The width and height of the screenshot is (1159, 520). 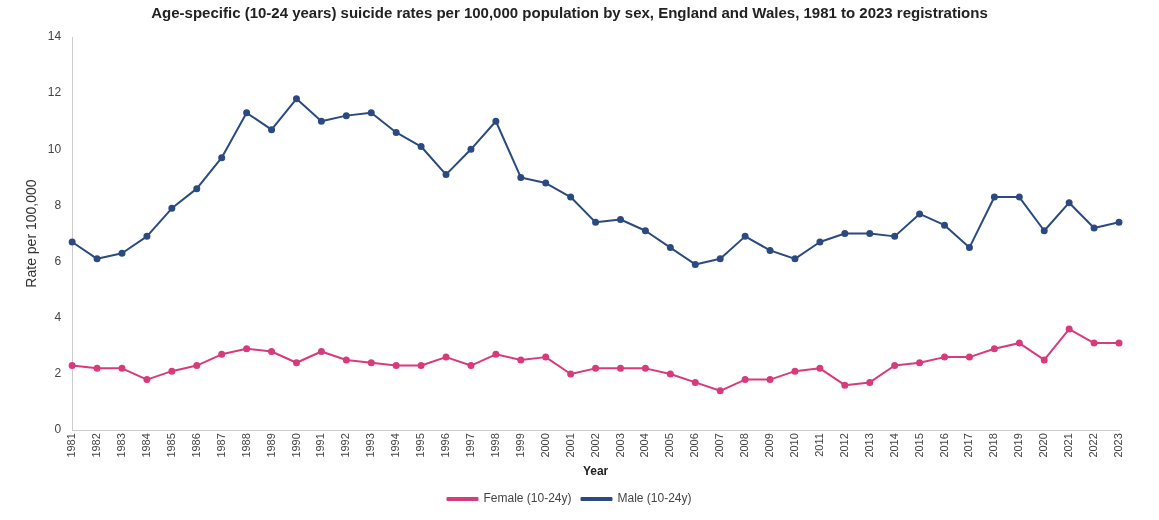 What do you see at coordinates (993, 445) in the screenshot?
I see `x-tick-label: 2018` at bounding box center [993, 445].